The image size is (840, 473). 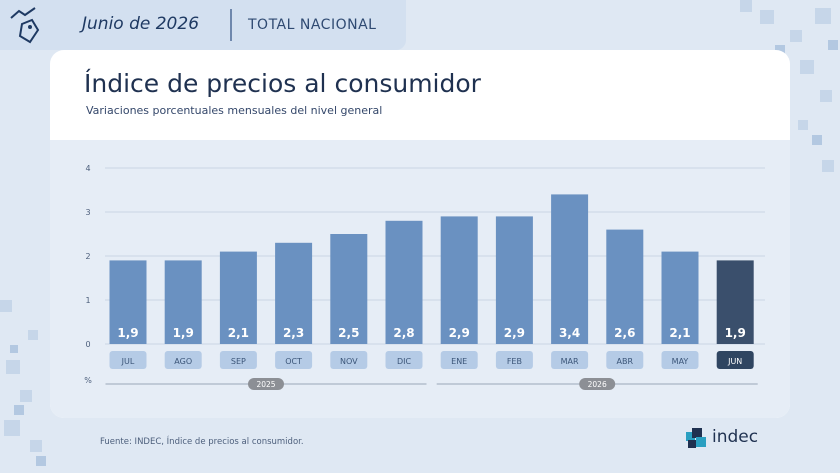 What do you see at coordinates (569, 333) in the screenshot?
I see `bar-value-label: 3,4` at bounding box center [569, 333].